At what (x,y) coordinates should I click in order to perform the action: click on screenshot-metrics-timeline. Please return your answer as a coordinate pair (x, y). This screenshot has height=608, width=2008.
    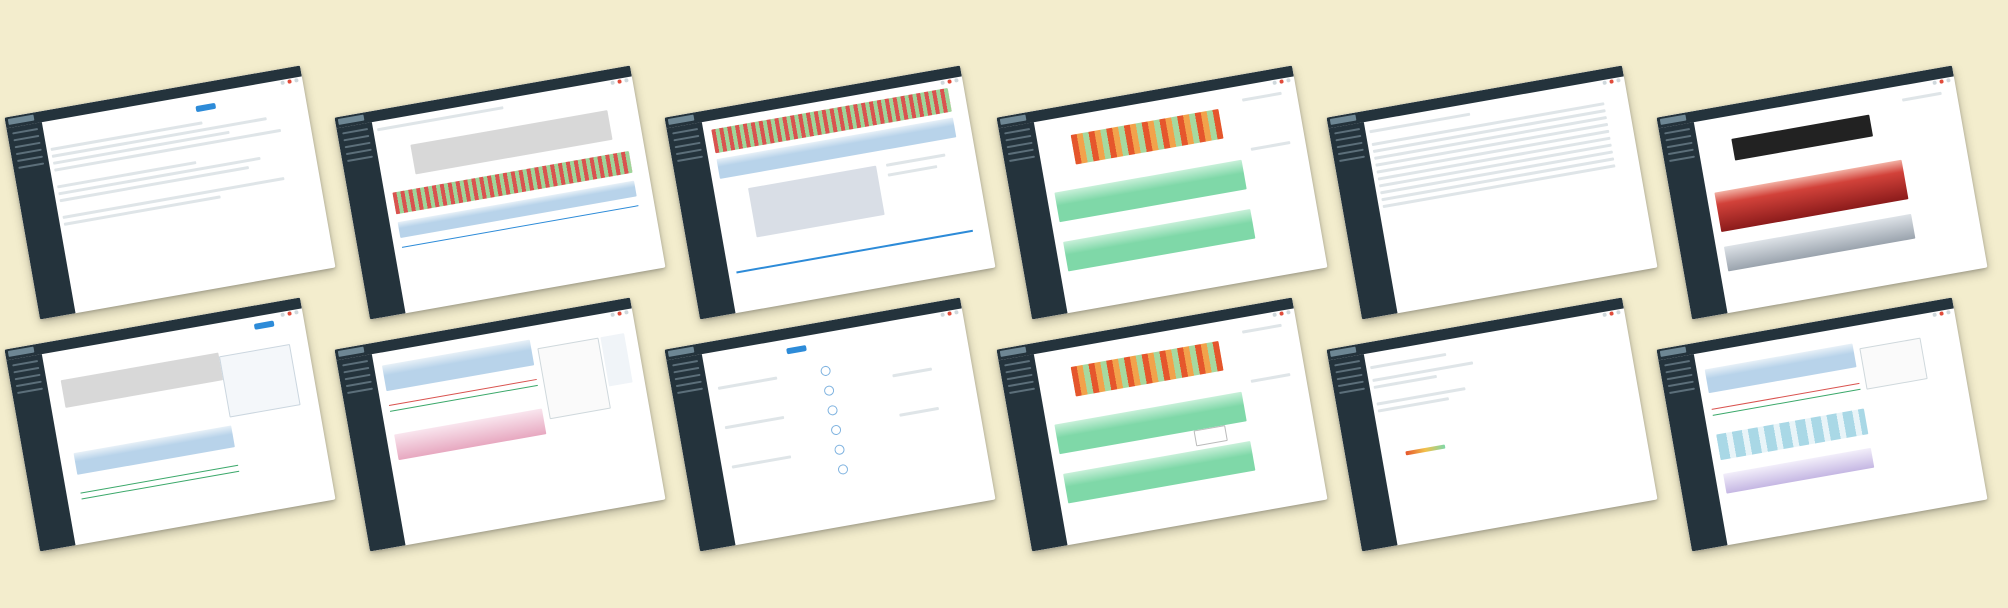
    Looking at the image, I should click on (500, 192).